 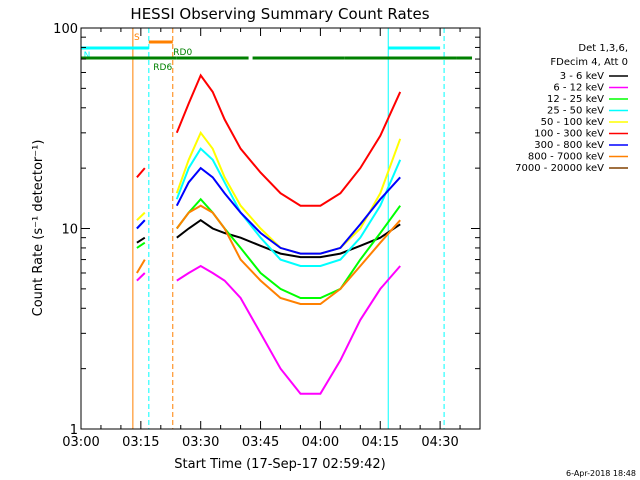 I want to click on x-tick-label-3: 03:45, so click(x=260, y=442).